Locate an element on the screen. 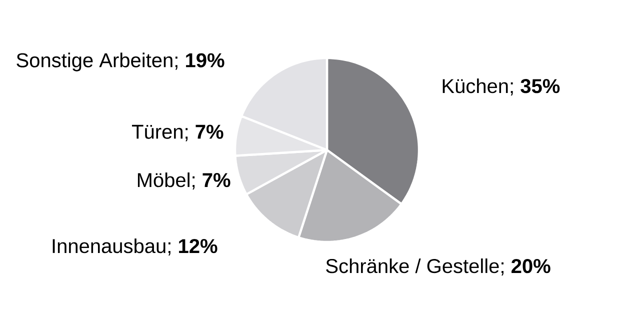 The image size is (635, 326). slice-label: Türen; 7% is located at coordinates (178, 133).